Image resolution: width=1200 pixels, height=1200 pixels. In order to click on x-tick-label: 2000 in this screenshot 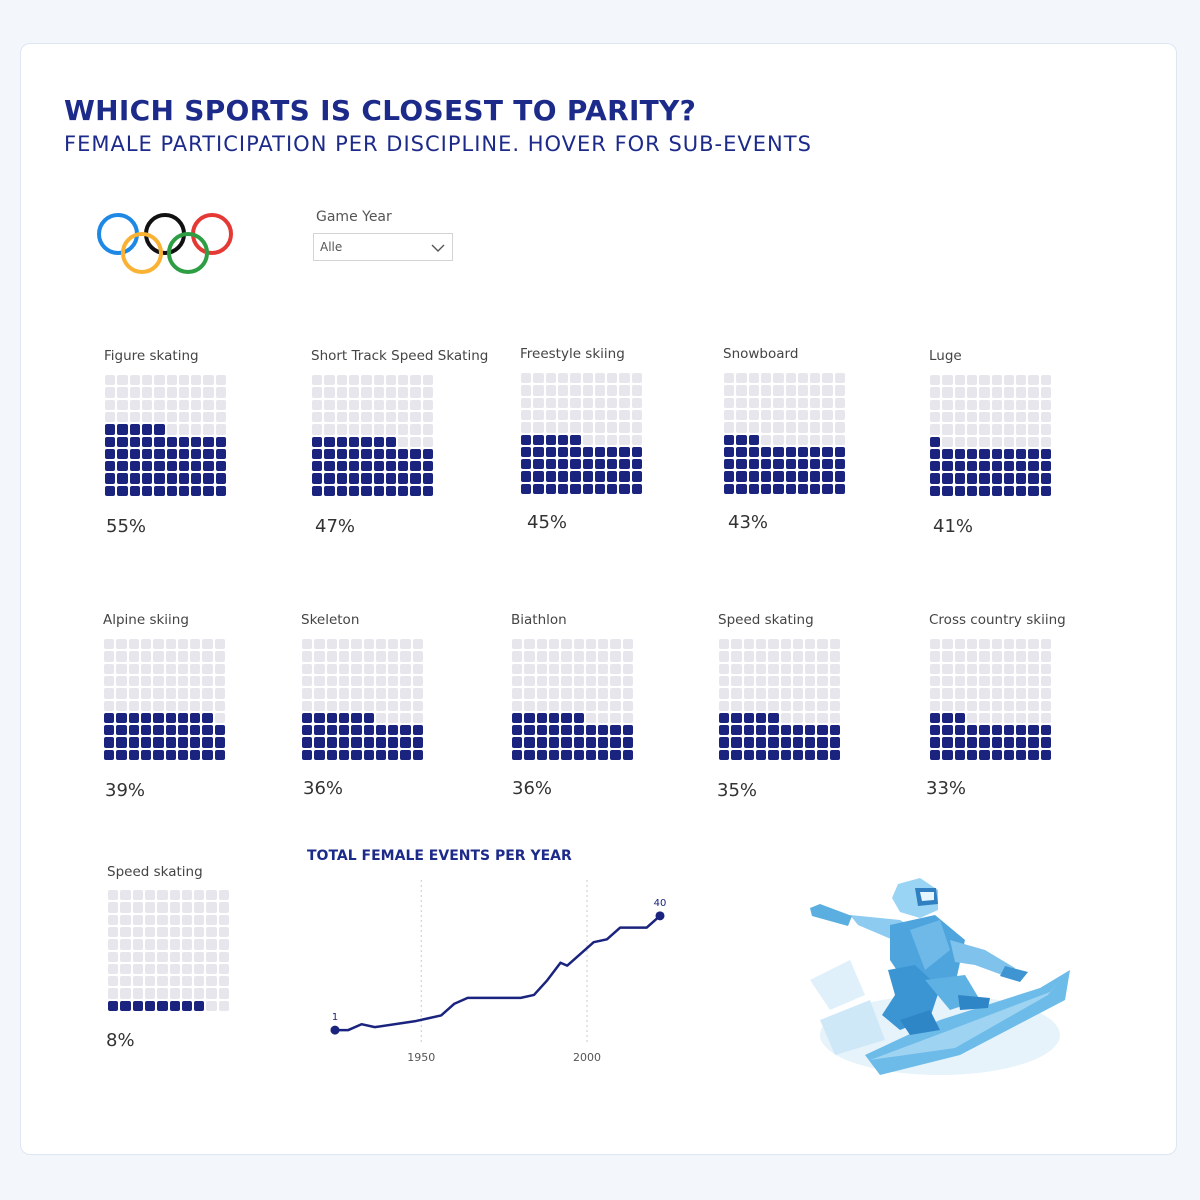, I will do `click(587, 1057)`.